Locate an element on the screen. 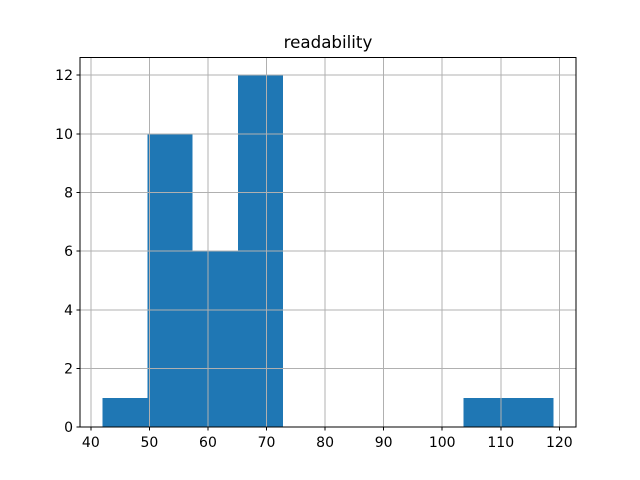 Image resolution: width=640 pixels, height=480 pixels. y-tick-label: 4 is located at coordinates (68, 311).